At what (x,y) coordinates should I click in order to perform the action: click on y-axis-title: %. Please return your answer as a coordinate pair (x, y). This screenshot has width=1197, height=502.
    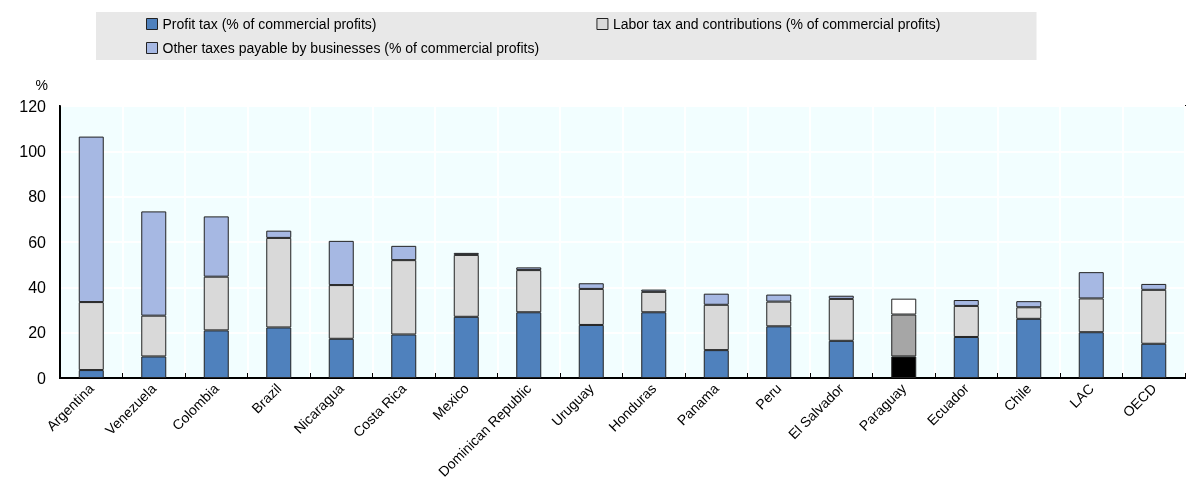
    Looking at the image, I should click on (41, 85).